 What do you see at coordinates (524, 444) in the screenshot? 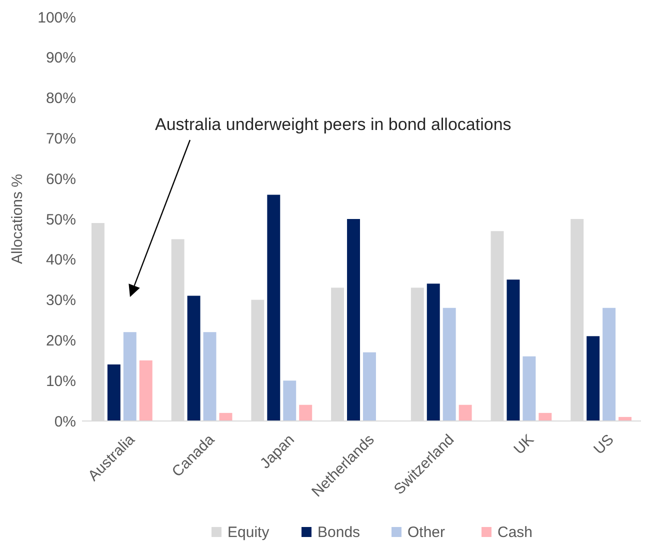
I see `x-tick-label: UK` at bounding box center [524, 444].